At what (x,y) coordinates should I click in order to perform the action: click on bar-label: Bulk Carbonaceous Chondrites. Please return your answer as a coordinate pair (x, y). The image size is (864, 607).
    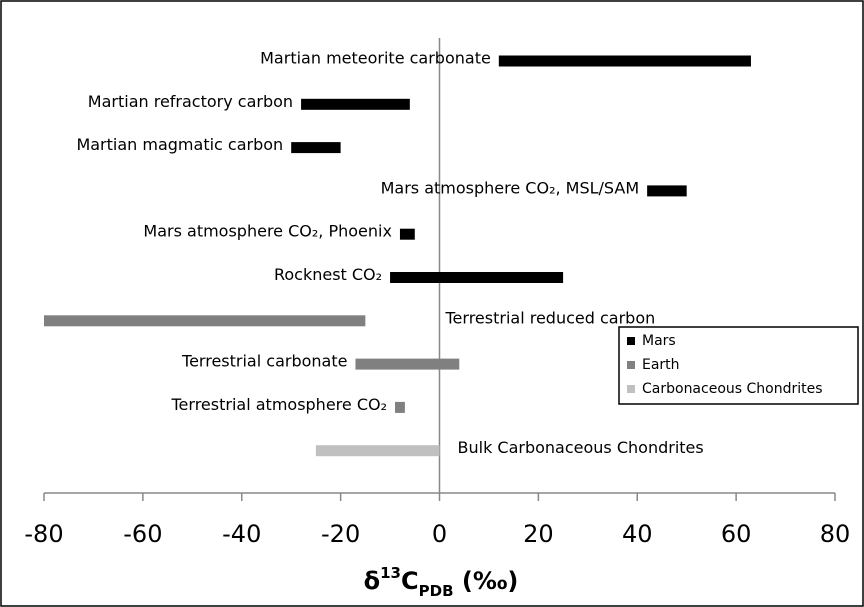
    Looking at the image, I should click on (581, 447).